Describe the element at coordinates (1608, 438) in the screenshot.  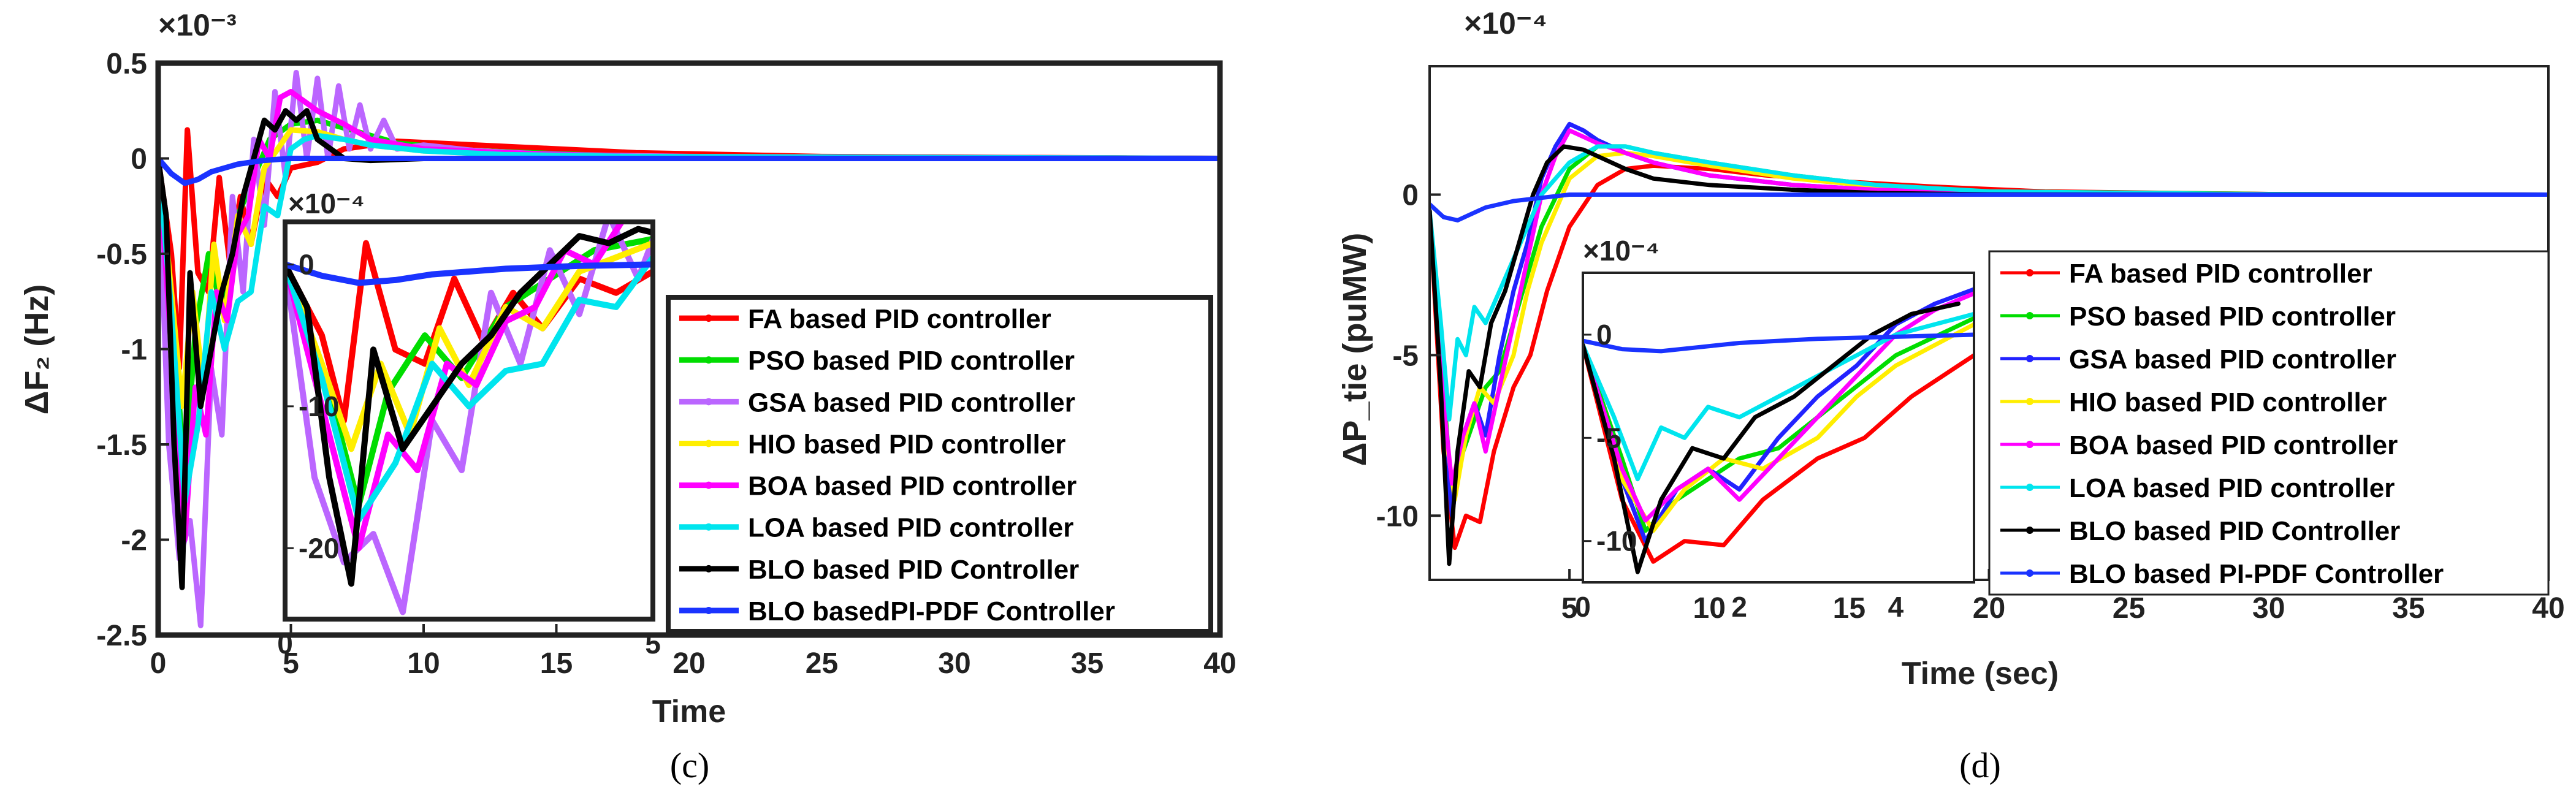
I see `inset-y-tick-label: -5` at that location.